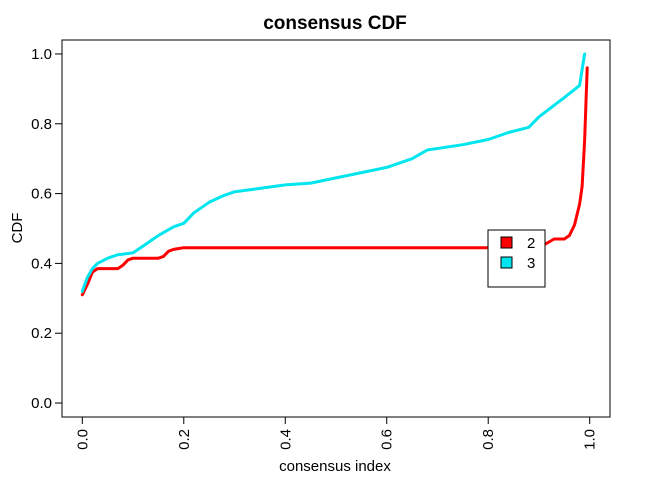 Image resolution: width=672 pixels, height=485 pixels. What do you see at coordinates (335, 466) in the screenshot?
I see `x-axis-title: consensus index` at bounding box center [335, 466].